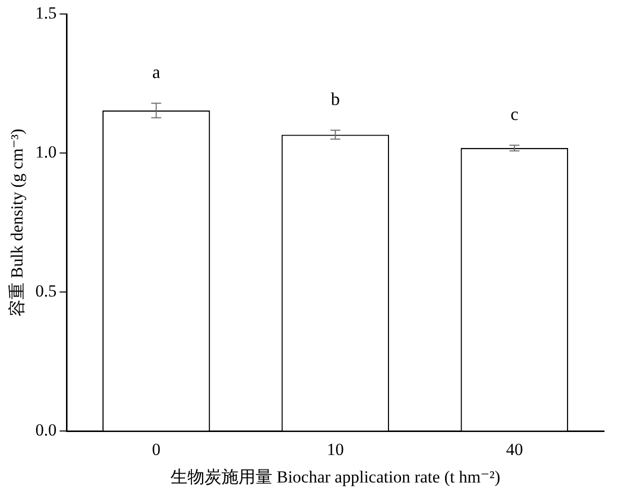 The width and height of the screenshot is (624, 496). Describe the element at coordinates (46, 291) in the screenshot. I see `y-tick-label: 0.5` at that location.